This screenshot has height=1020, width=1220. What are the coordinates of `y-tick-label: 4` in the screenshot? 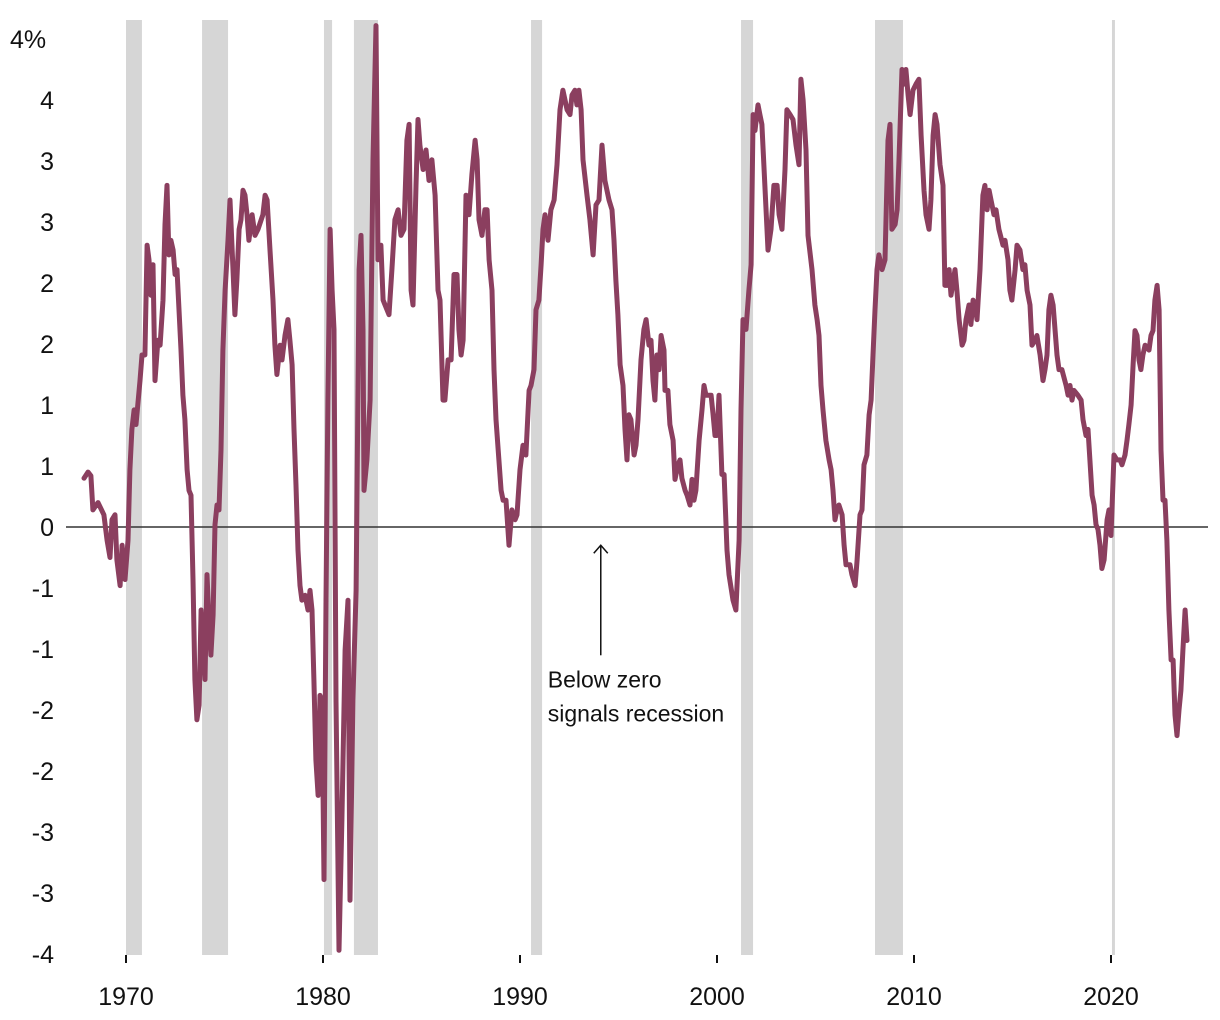 It's located at (47, 101).